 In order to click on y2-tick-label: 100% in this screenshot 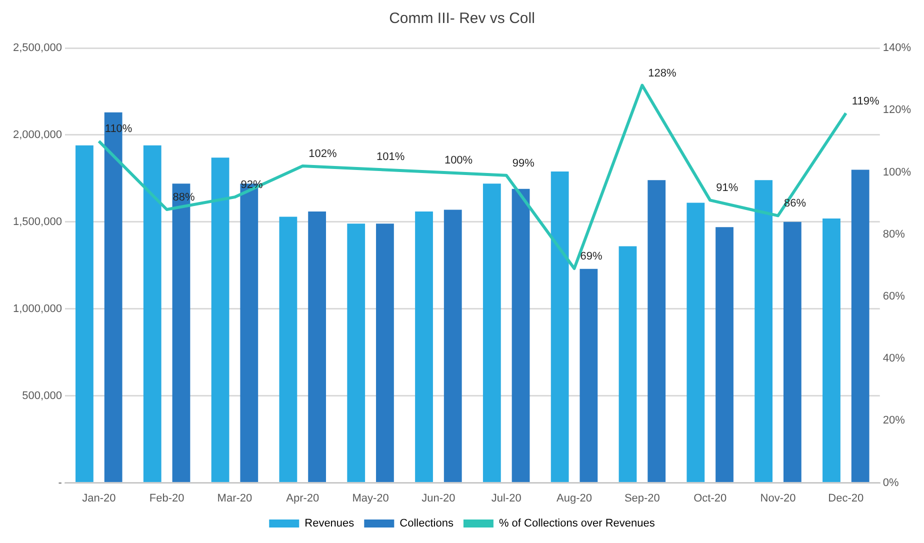, I will do `click(897, 172)`.